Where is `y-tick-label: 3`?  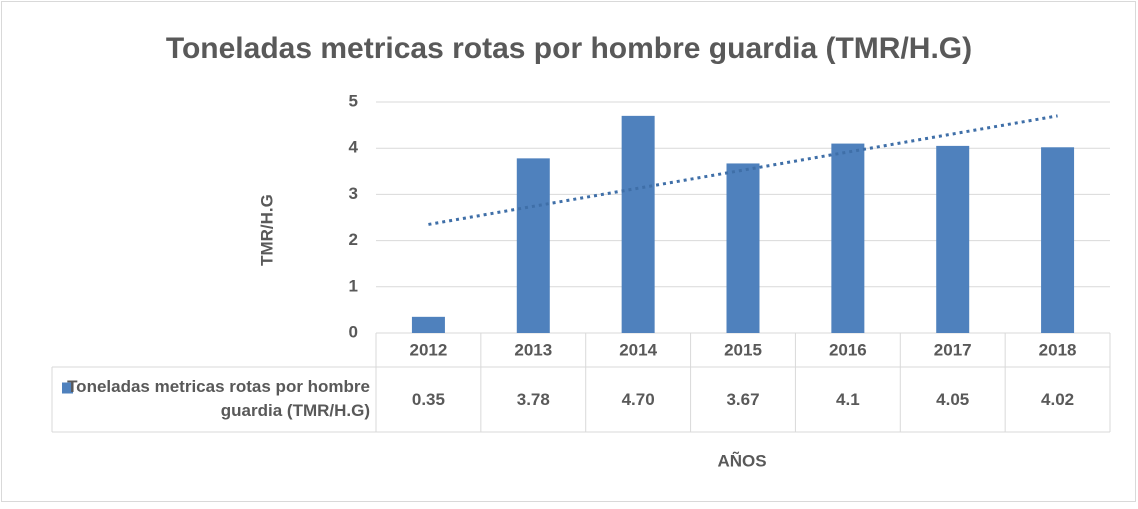 y-tick-label: 3 is located at coordinates (353, 193).